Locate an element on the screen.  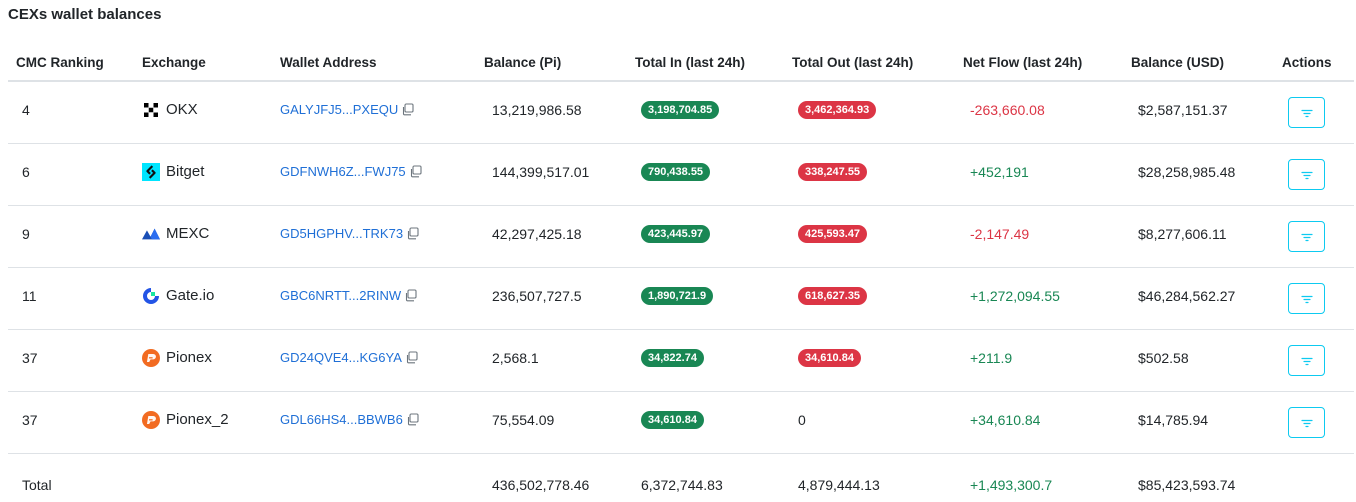
total-in-badge: 790,438.55 is located at coordinates (676, 171).